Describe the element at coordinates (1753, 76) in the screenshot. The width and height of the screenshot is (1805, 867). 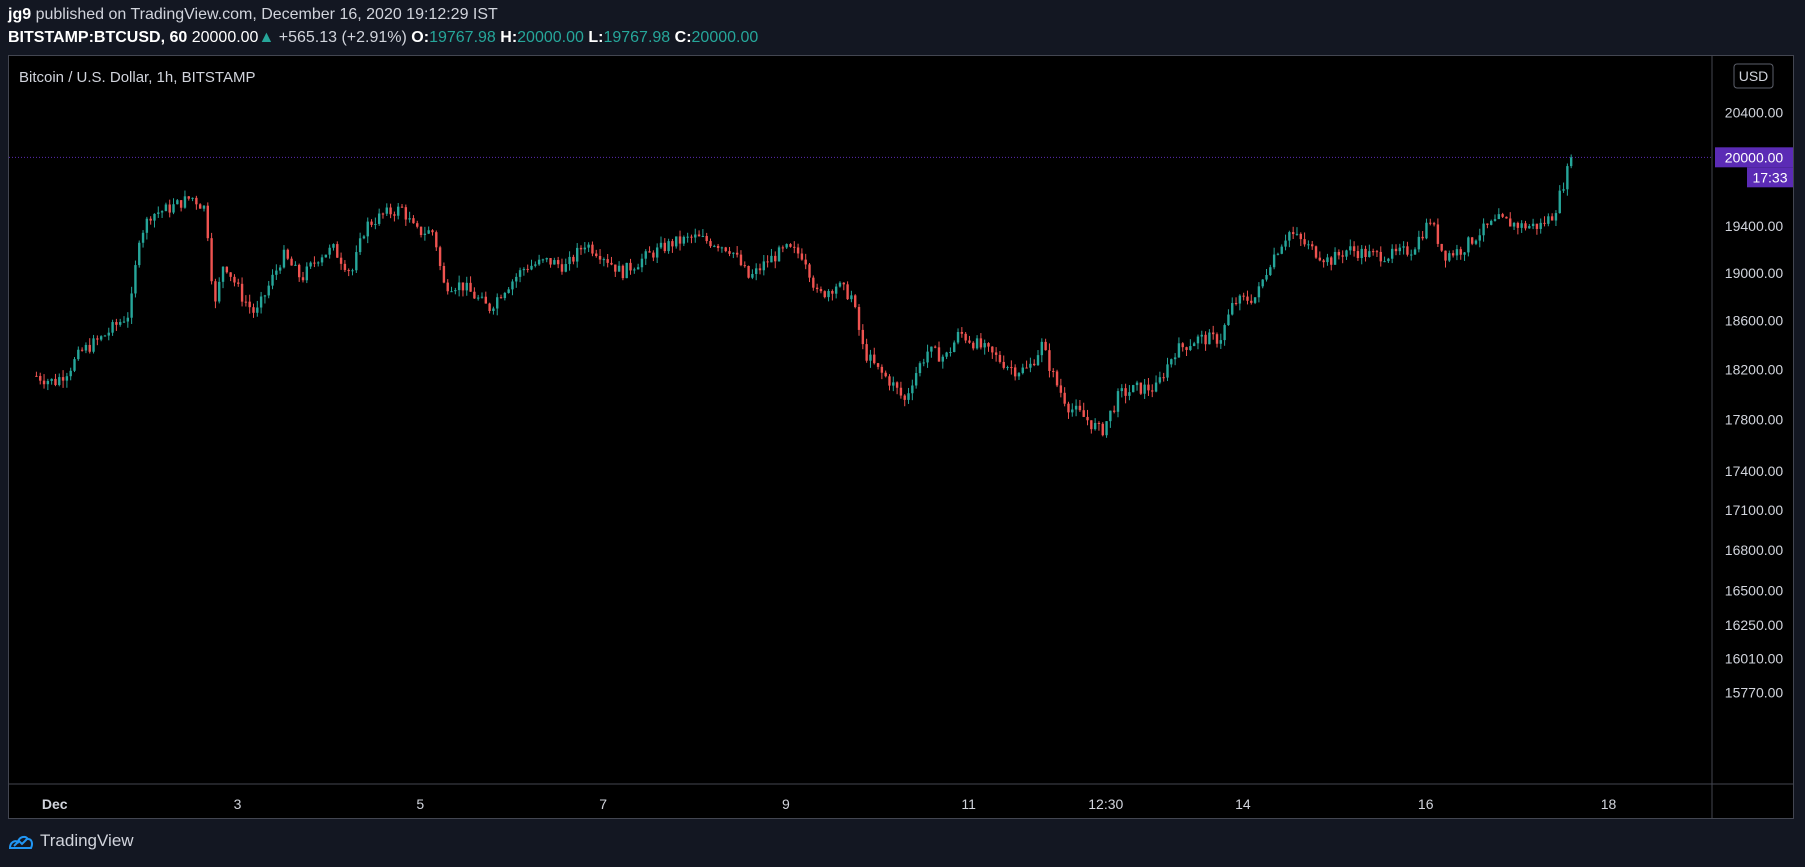
I see `currency-button: USD` at that location.